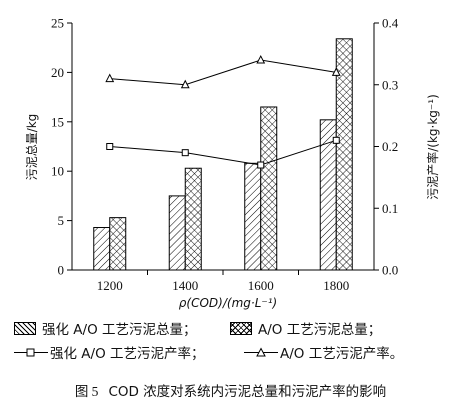  I want to click on legend-item-enhanced-total: 强化 A/O 工艺污泥总量；, so click(105, 328).